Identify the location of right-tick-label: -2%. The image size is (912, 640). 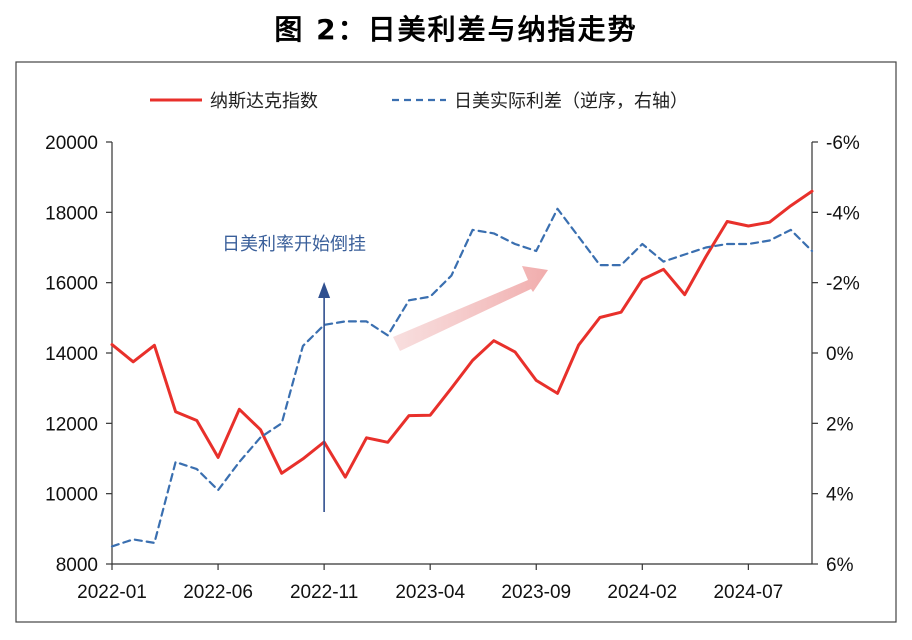
(843, 284).